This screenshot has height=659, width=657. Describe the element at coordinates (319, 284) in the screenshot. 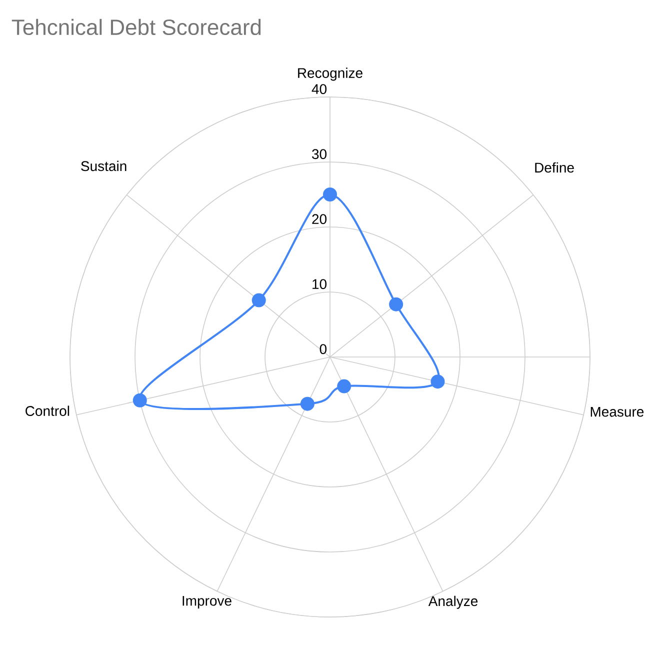

I see `y-tick-label: 10` at that location.